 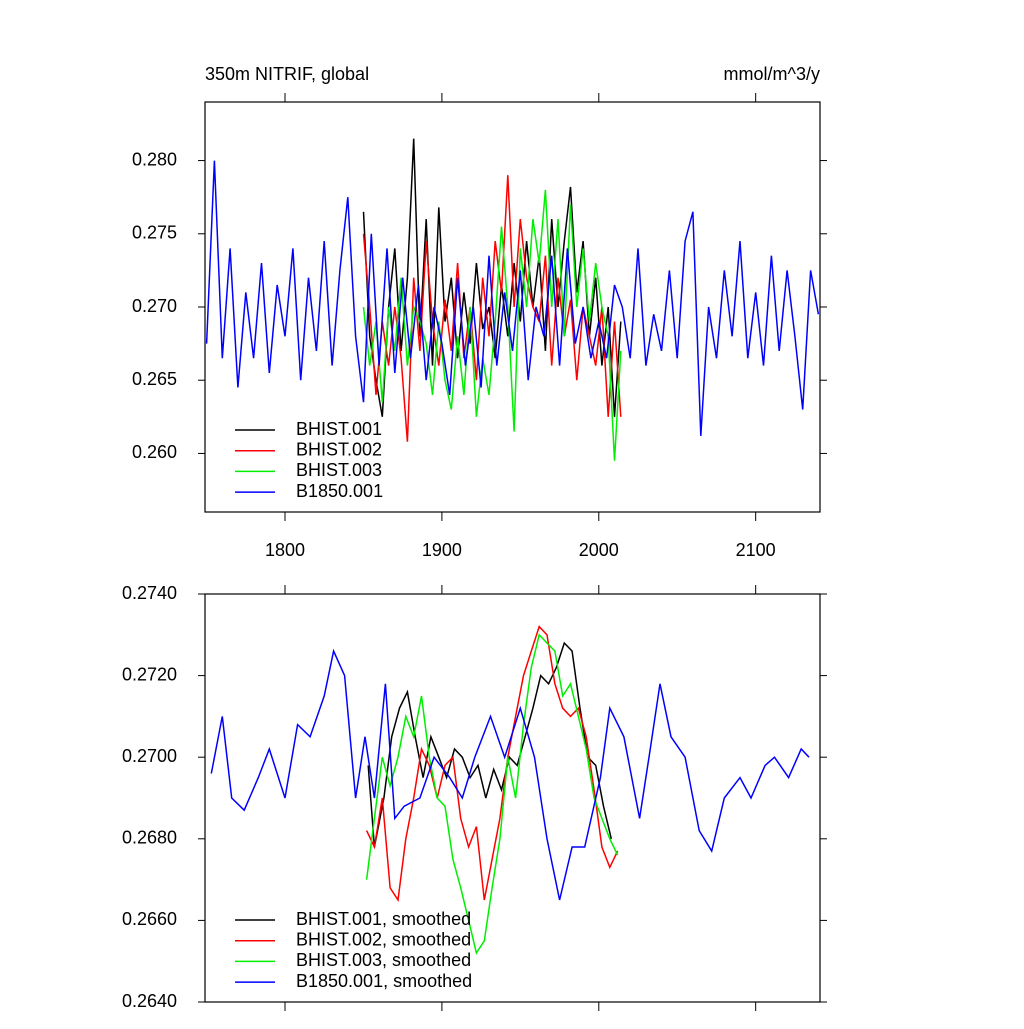 What do you see at coordinates (384, 981) in the screenshot?
I see `legend-label: B1850.001, smoothed` at bounding box center [384, 981].